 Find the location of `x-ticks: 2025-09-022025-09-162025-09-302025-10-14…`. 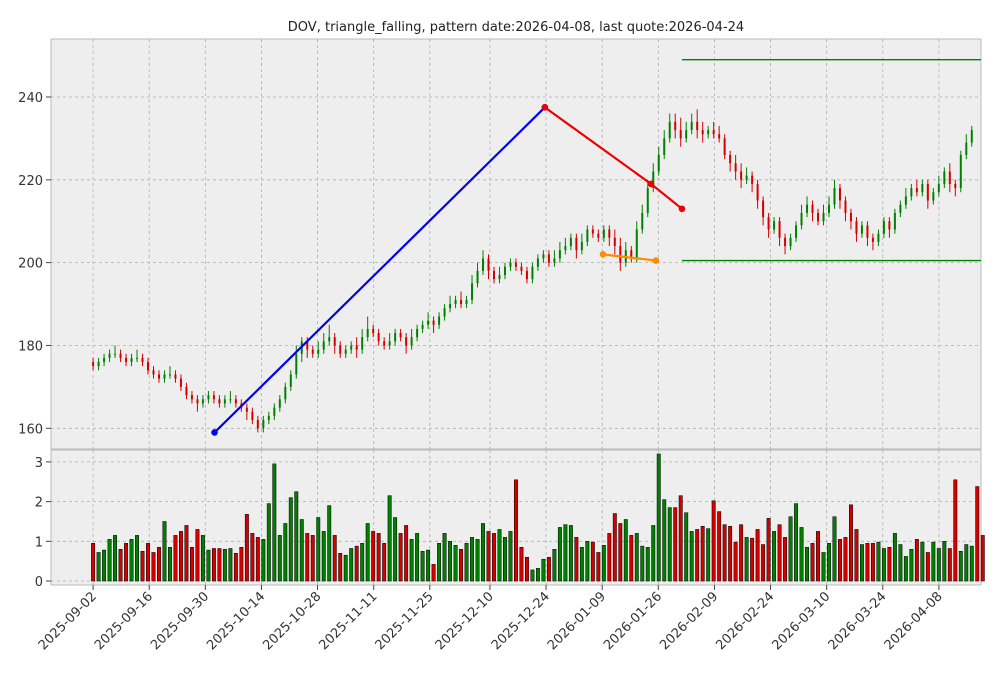

x-ticks: 2025-09-022025-09-162025-09-302025-10-14… is located at coordinates (491, 619).